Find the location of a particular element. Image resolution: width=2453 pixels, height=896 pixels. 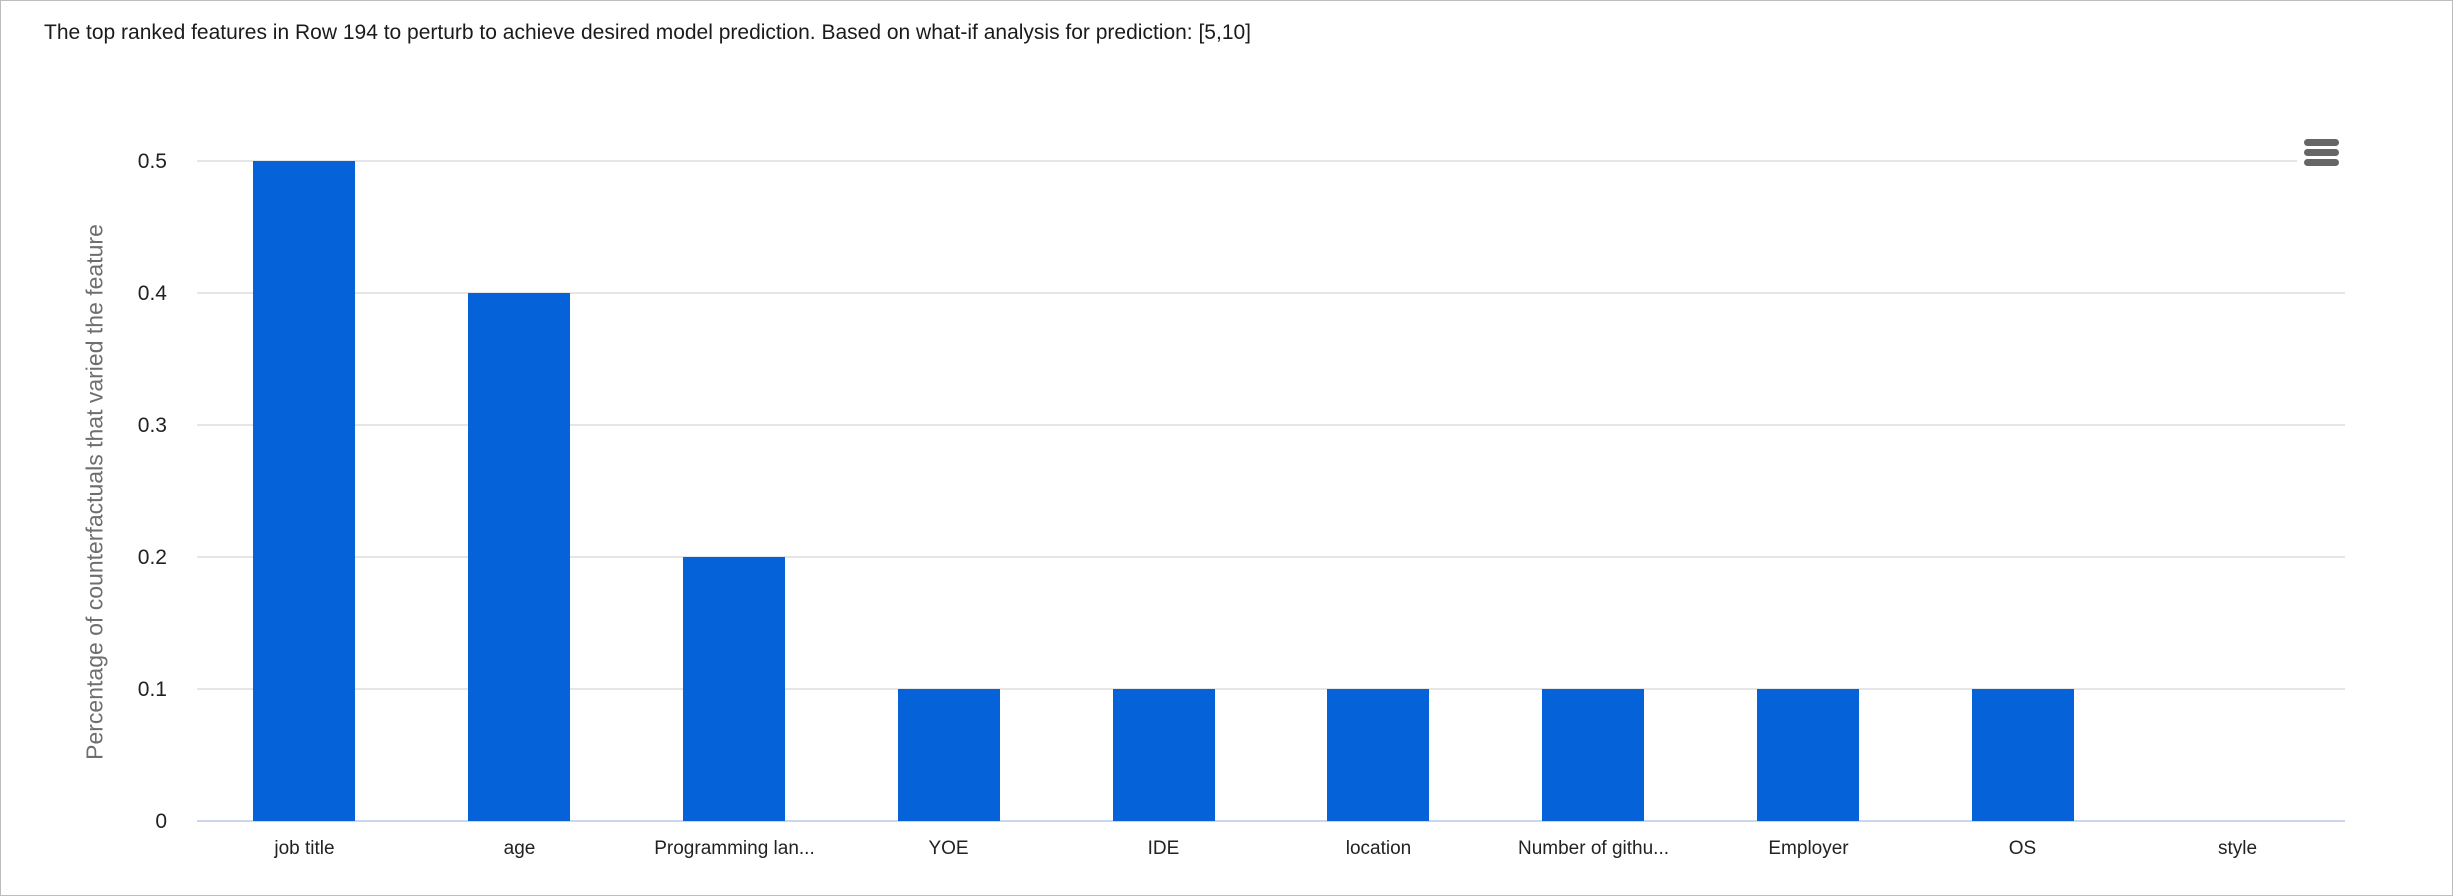

bar-number-of-githu is located at coordinates (1593, 755).